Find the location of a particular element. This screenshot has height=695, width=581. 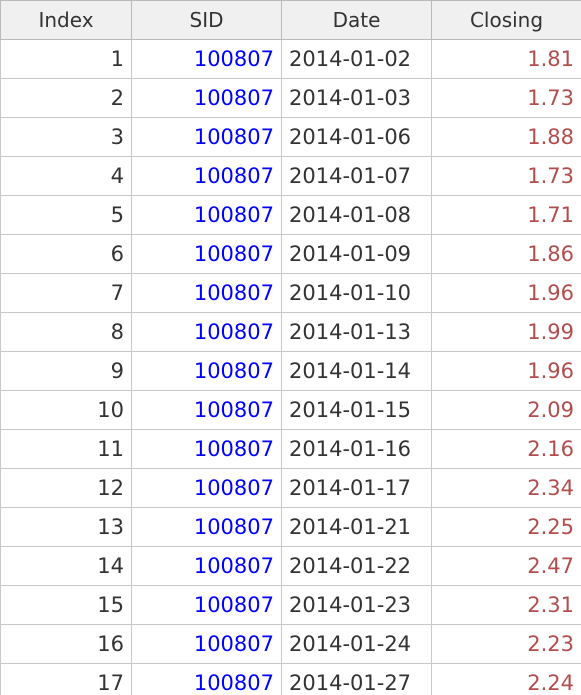

cell-date: 2014-01-23 is located at coordinates (356, 605).